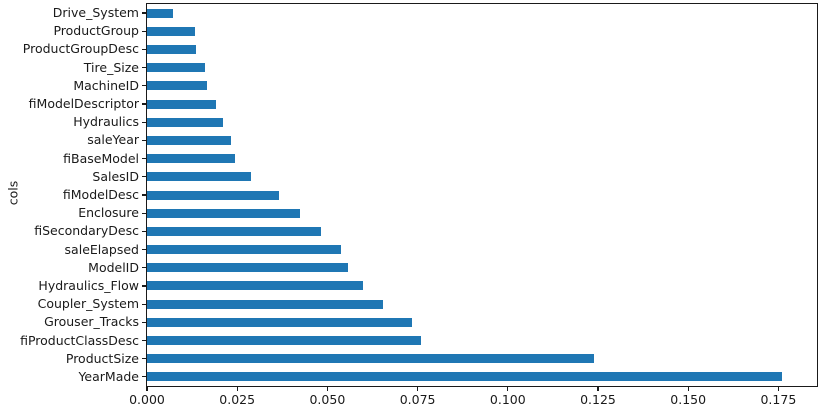 Image resolution: width=822 pixels, height=414 pixels. What do you see at coordinates (80, 49) in the screenshot?
I see `y-tick-label-ProductGroupDesc: ProductGroupDesc` at bounding box center [80, 49].